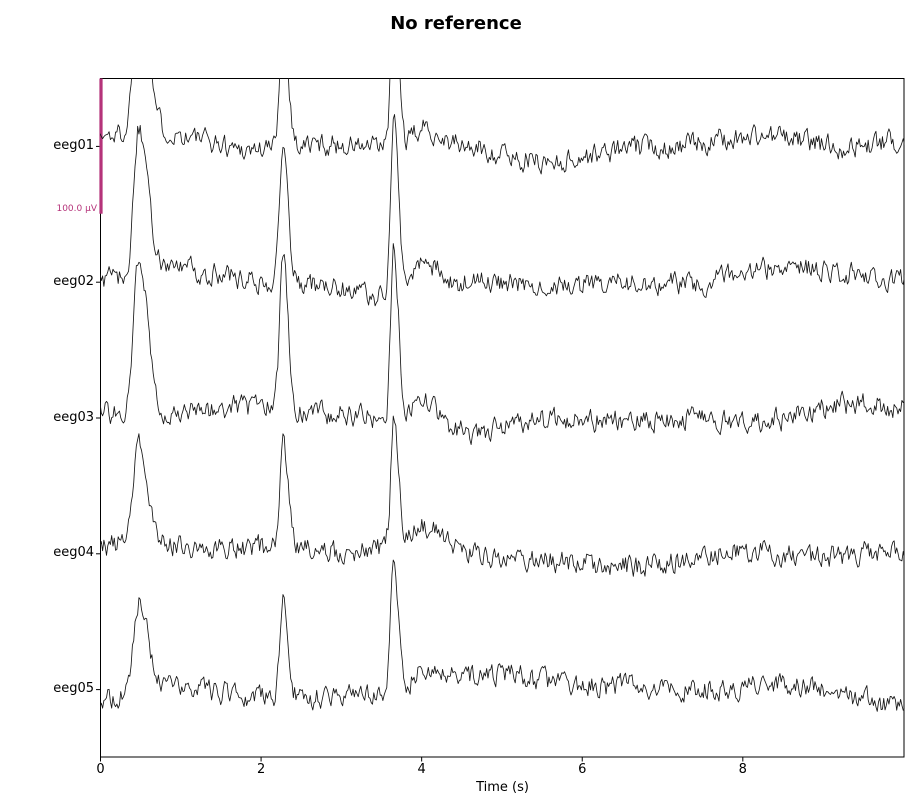 The image size is (912, 800). Describe the element at coordinates (502, 126) in the screenshot. I see `eeg-trace-eeg01` at that location.